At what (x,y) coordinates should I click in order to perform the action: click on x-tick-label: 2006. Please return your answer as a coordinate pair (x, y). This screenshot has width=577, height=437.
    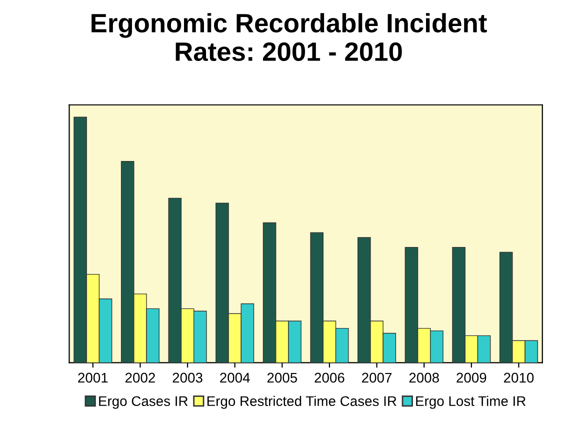
    Looking at the image, I should click on (329, 377).